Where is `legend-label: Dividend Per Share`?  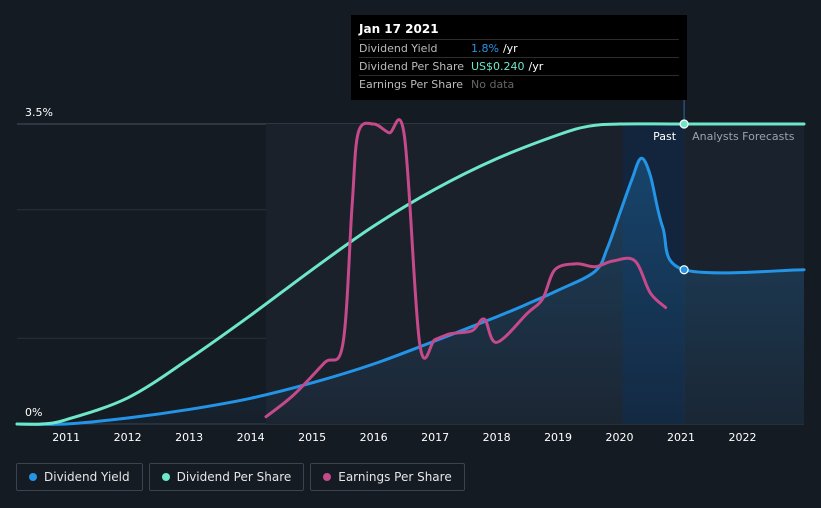 legend-label: Dividend Per Share is located at coordinates (234, 477).